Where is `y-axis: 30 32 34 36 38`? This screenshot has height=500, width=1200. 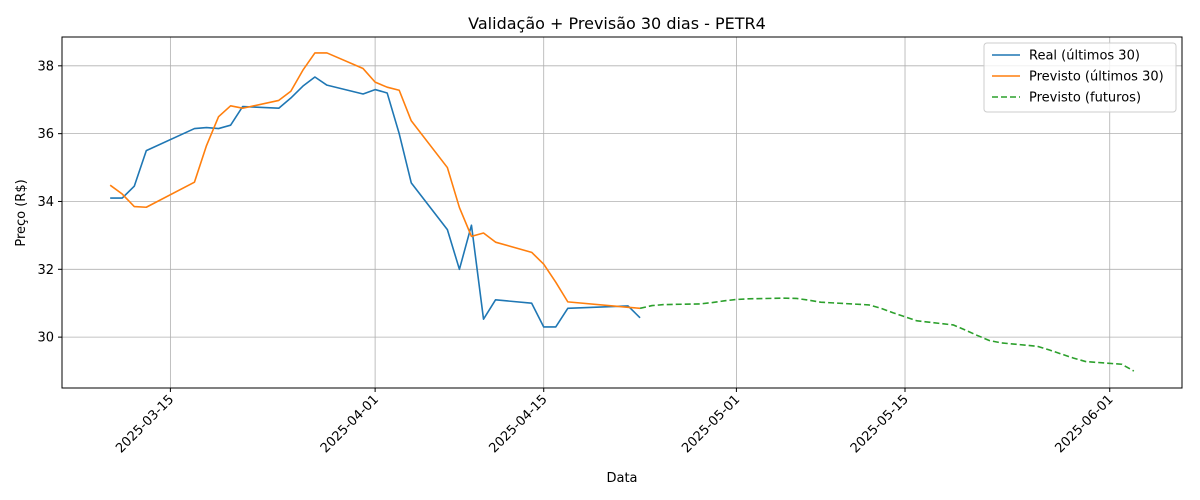
y-axis: 30 32 34 36 38 is located at coordinates (49, 202).